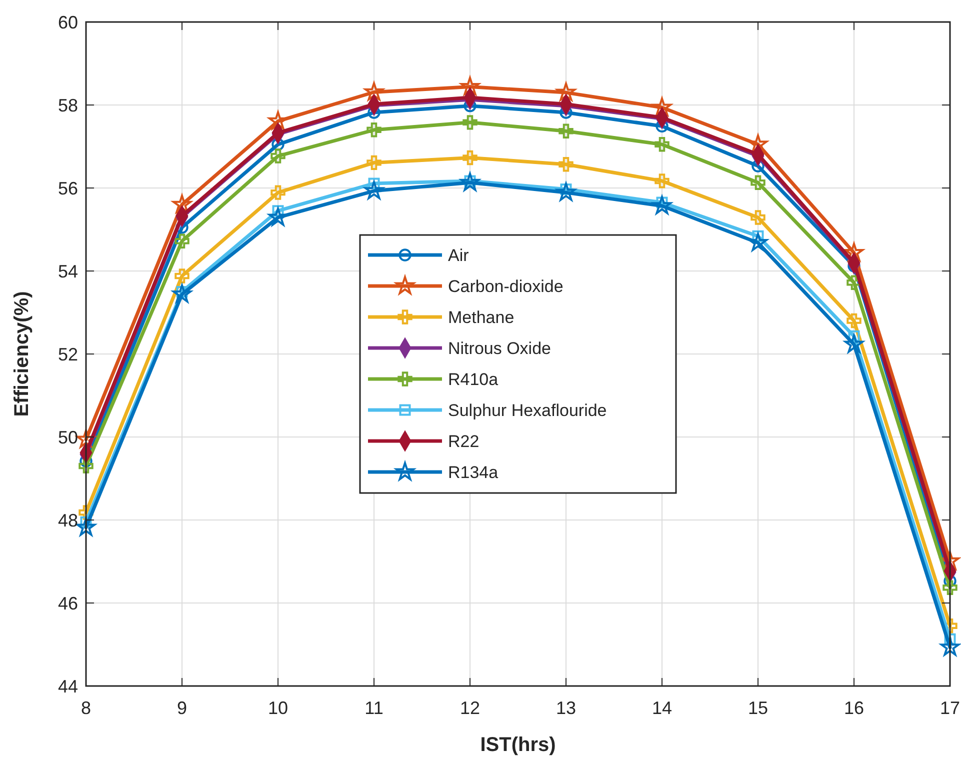  I want to click on y-tick-label: 46, so click(68, 603).